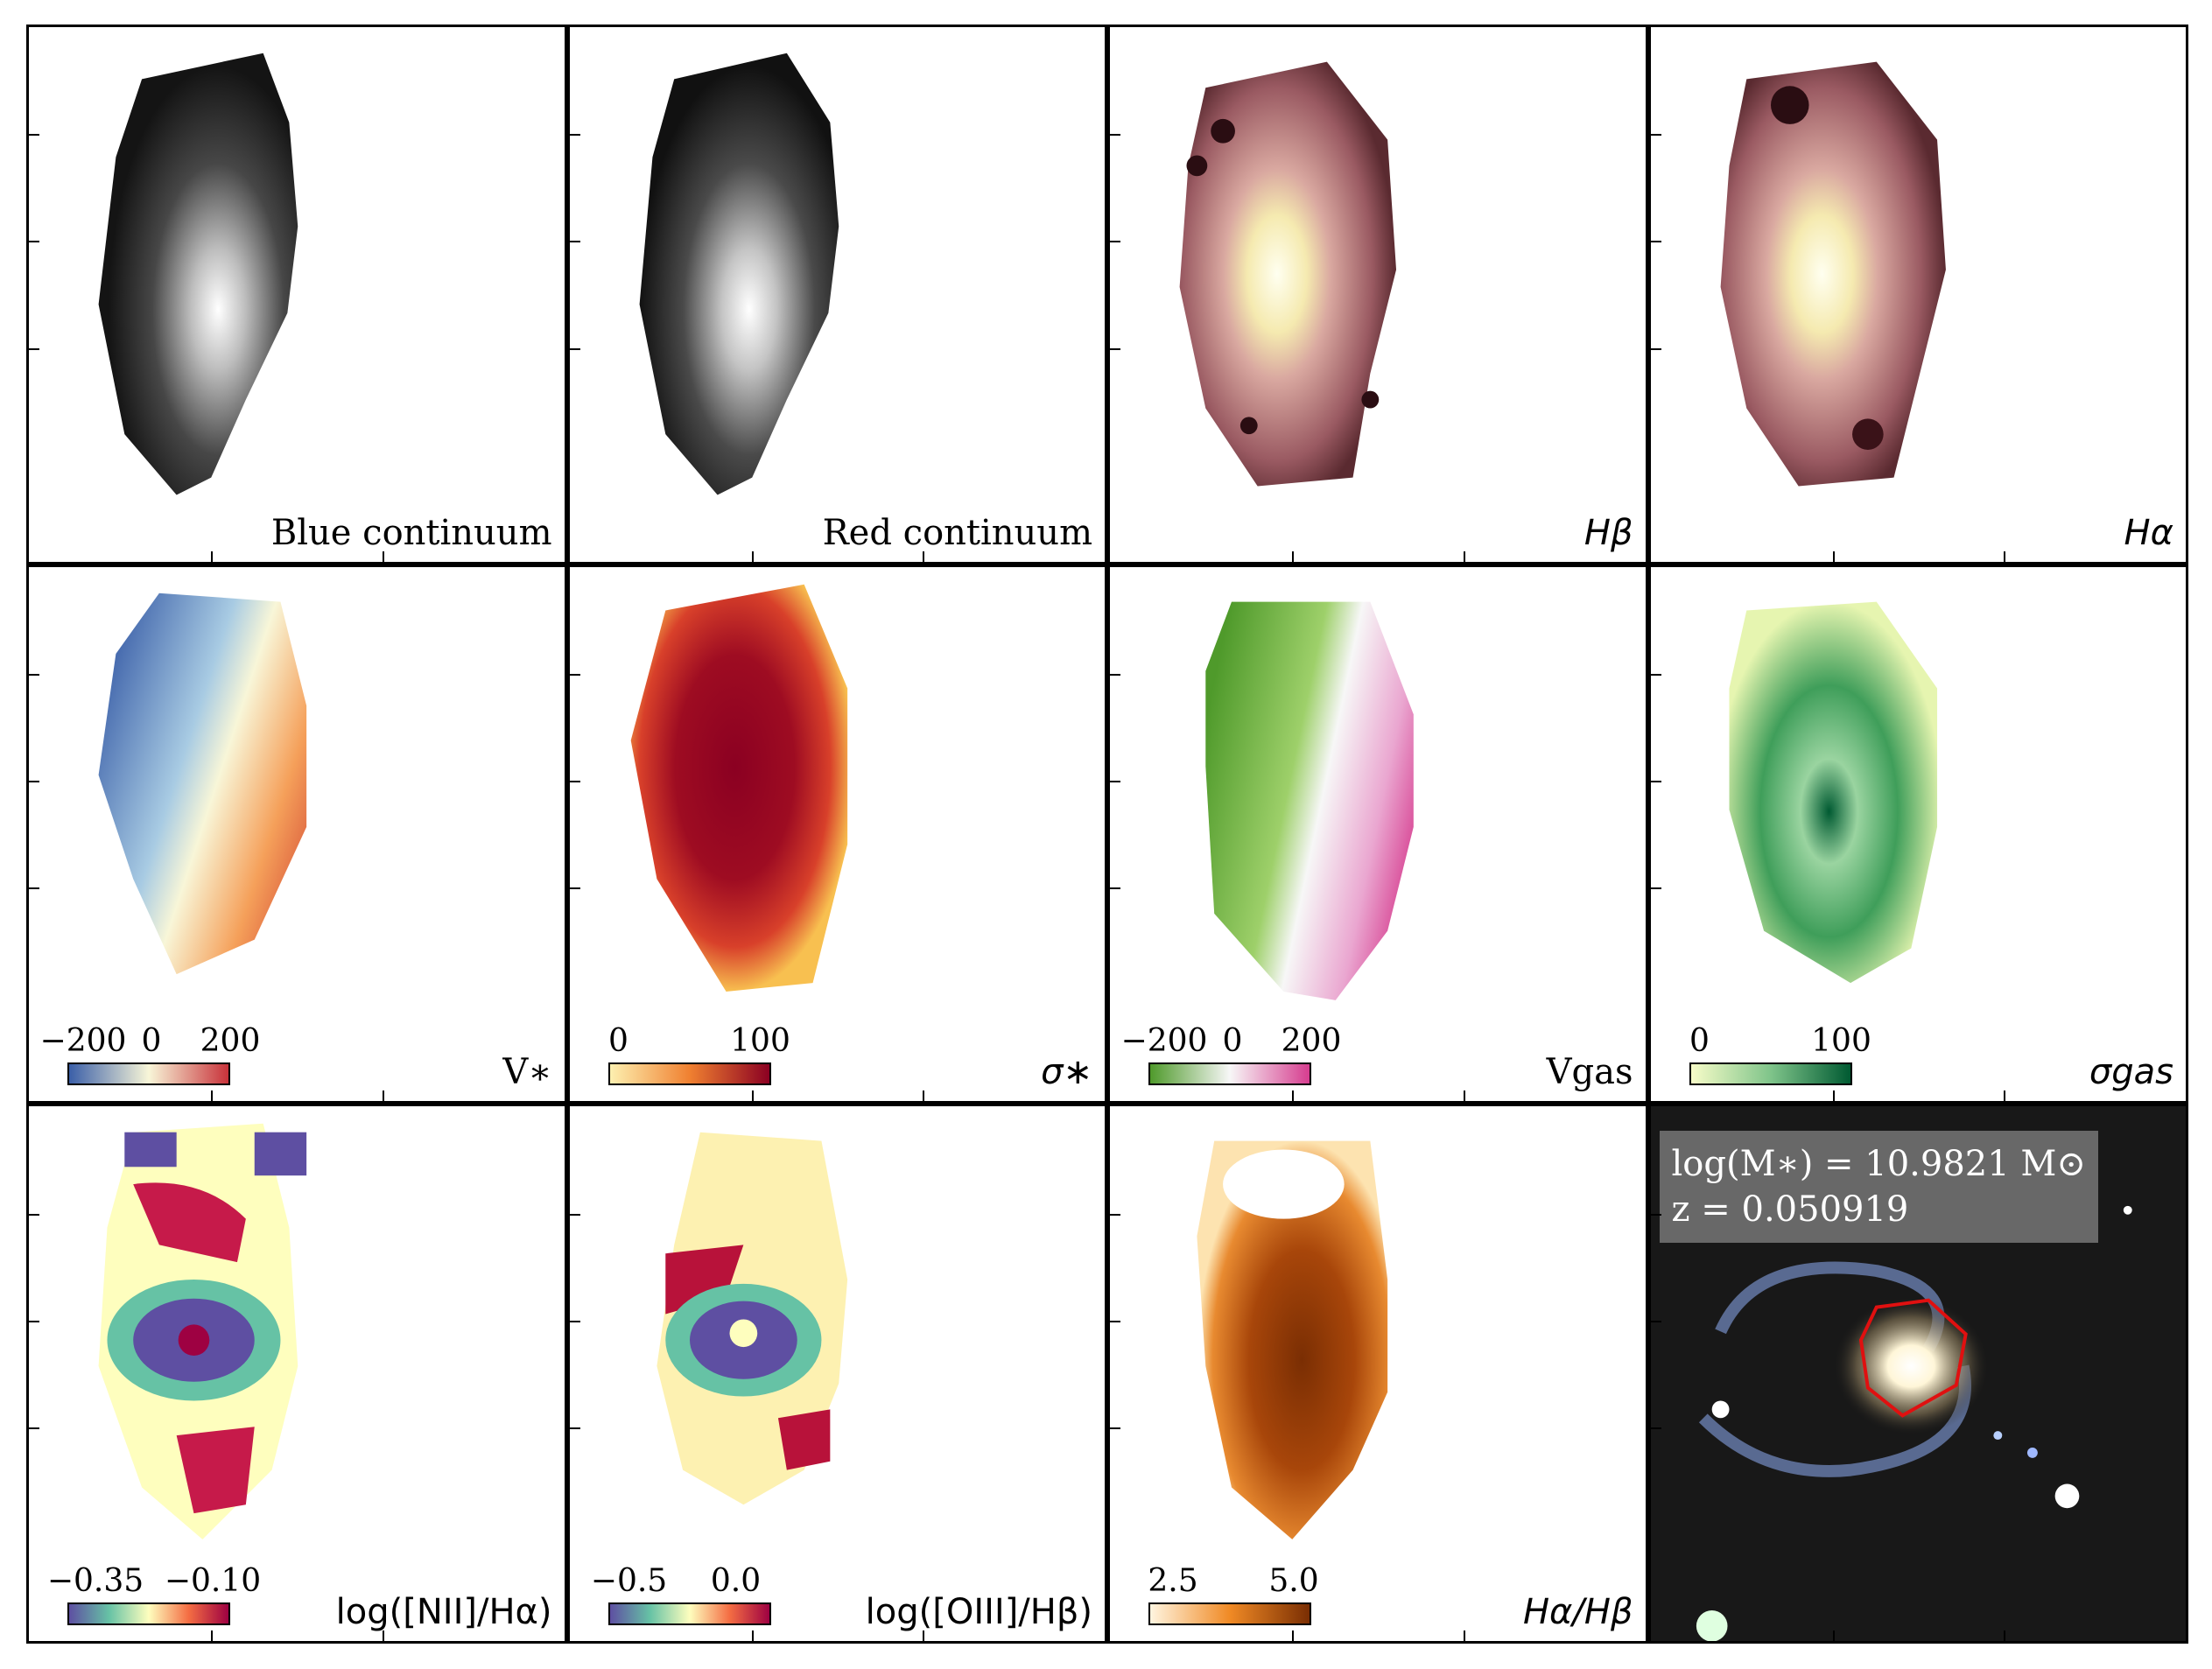  Describe the element at coordinates (736, 1580) in the screenshot. I see `colorbar-tick: 0.0` at that location.